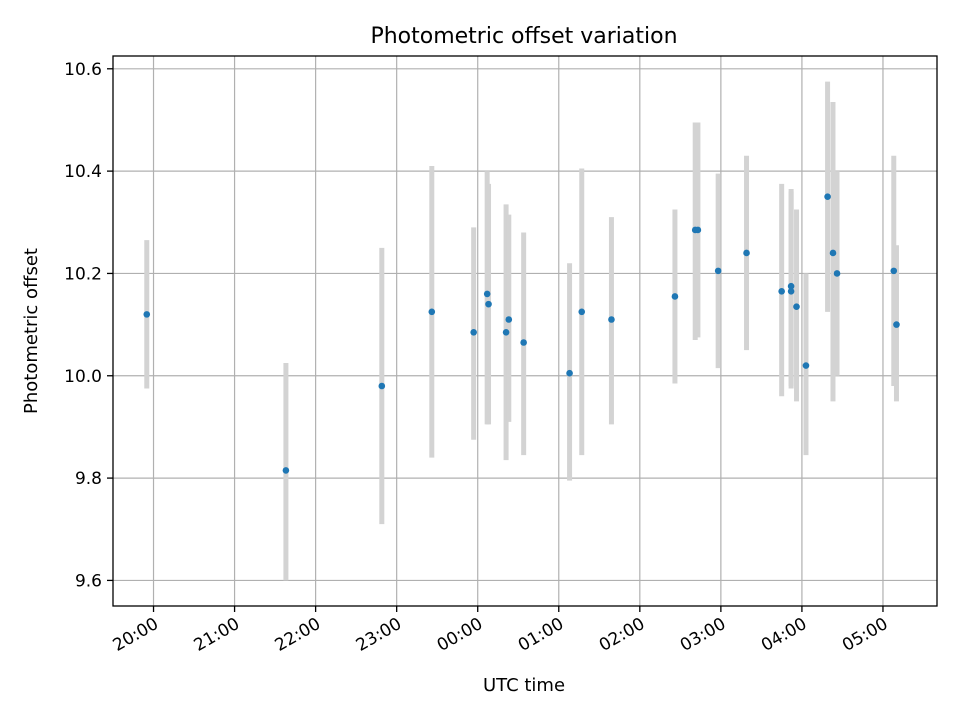 The width and height of the screenshot is (960, 720). What do you see at coordinates (523, 36) in the screenshot?
I see `chart-title: Photometric offset variation` at bounding box center [523, 36].